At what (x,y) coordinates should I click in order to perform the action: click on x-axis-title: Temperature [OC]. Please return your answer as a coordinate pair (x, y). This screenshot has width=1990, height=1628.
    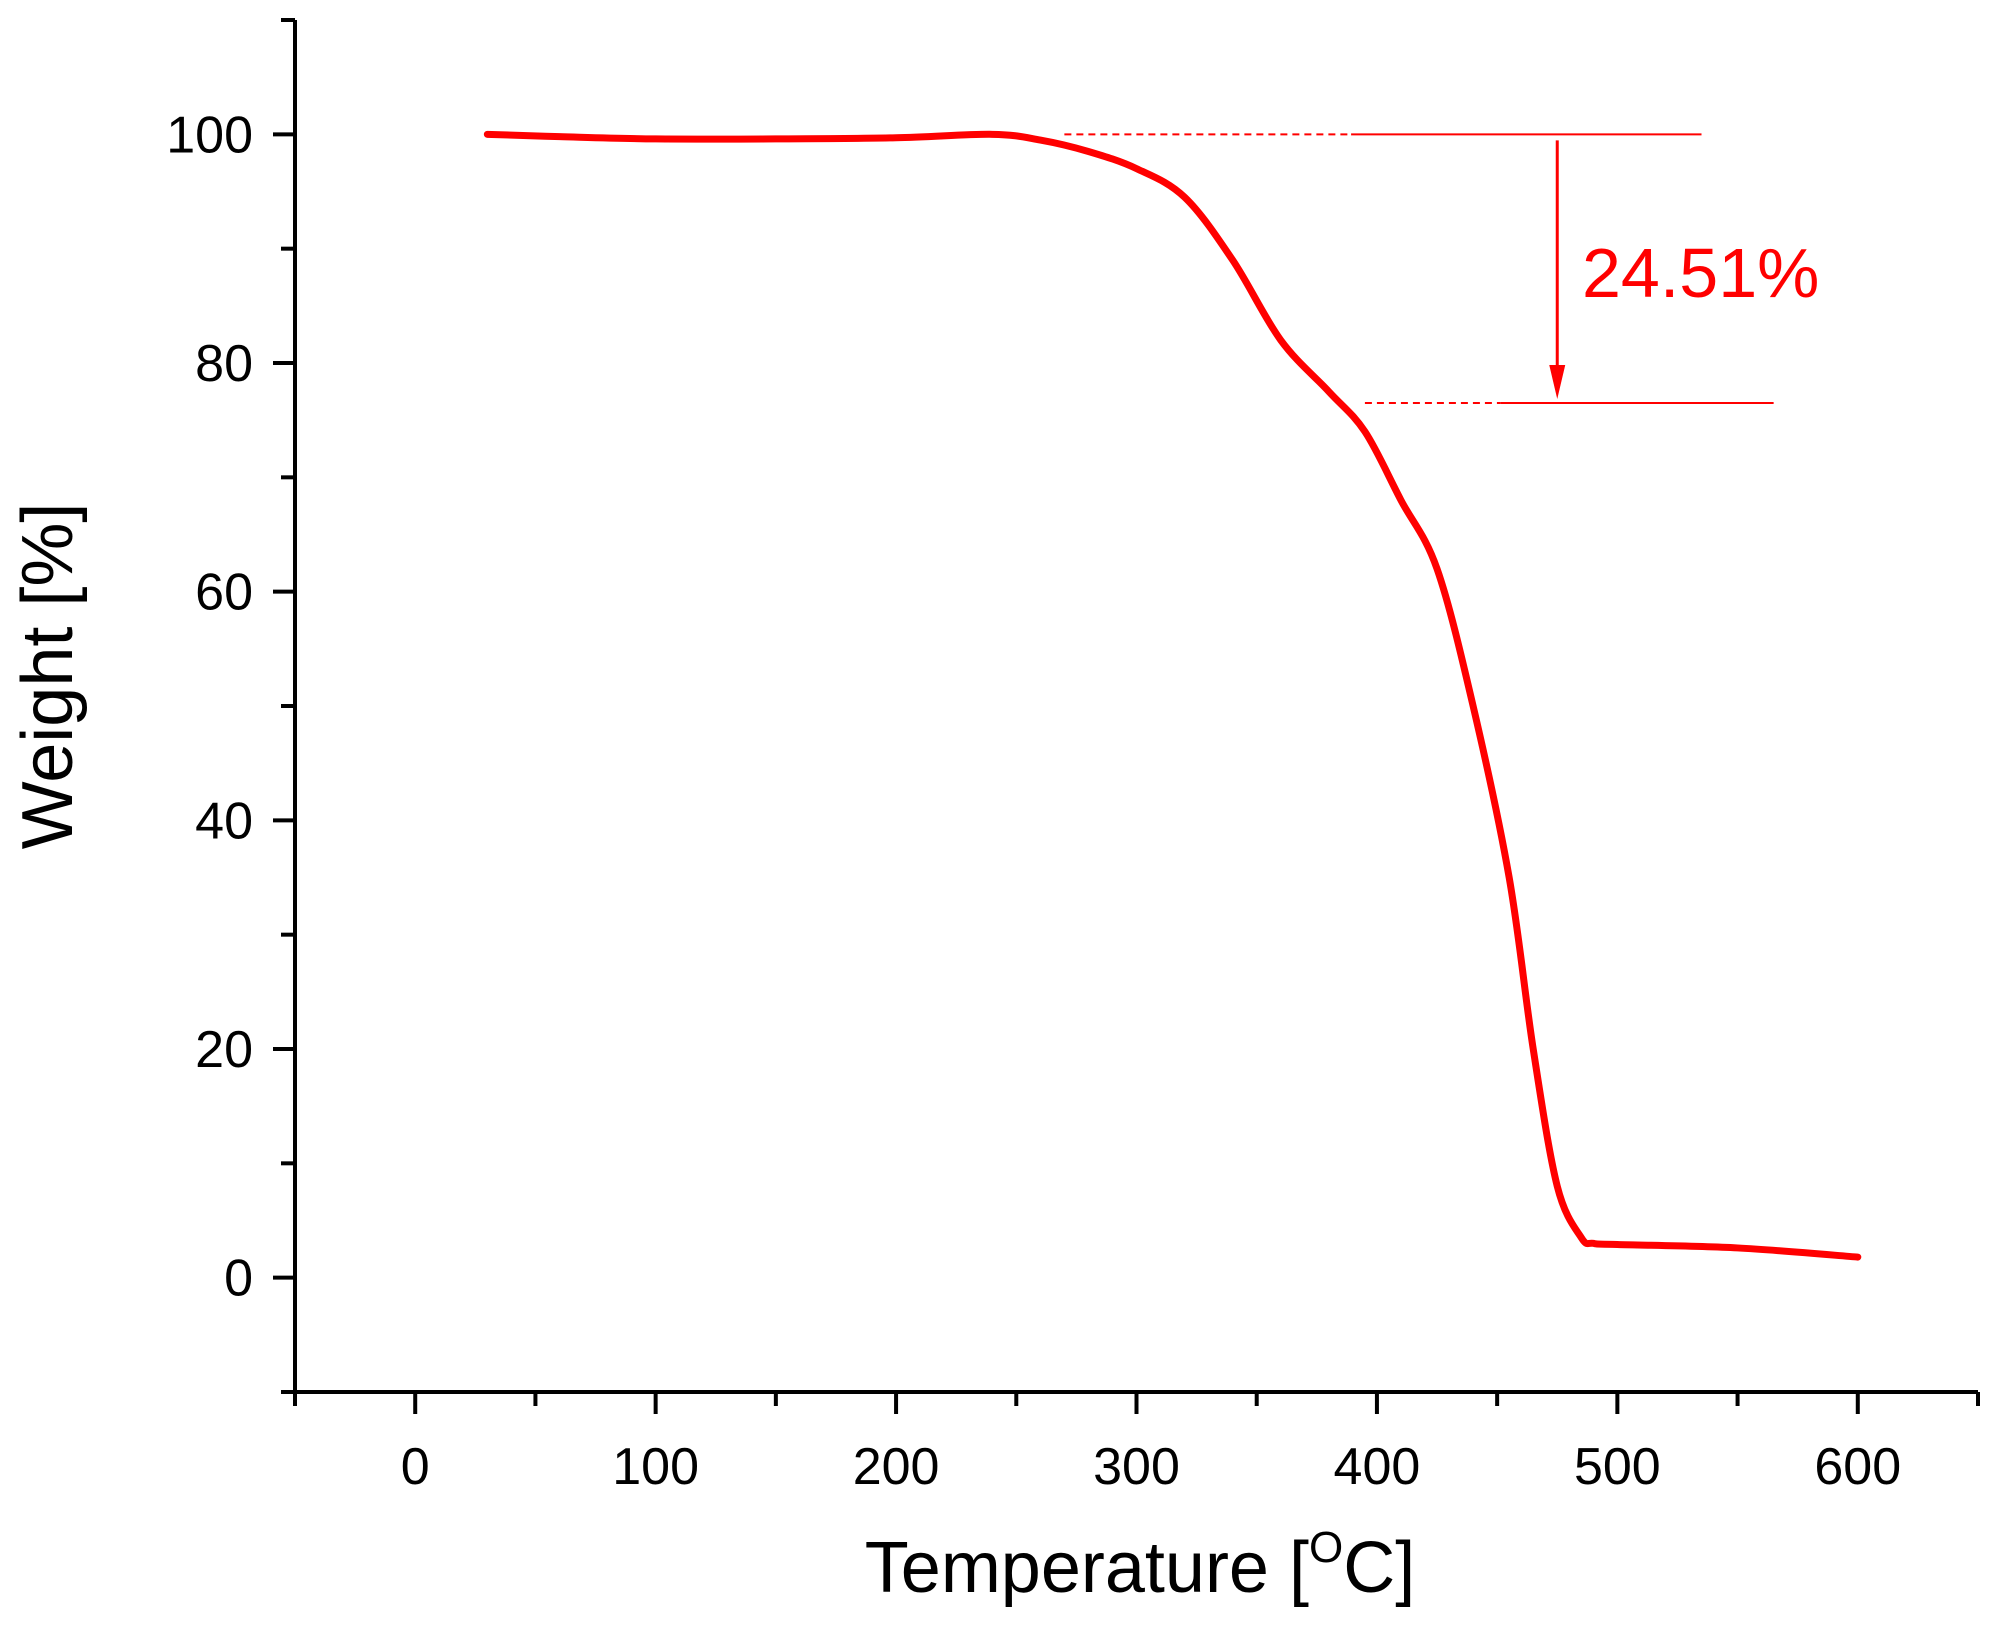
    Looking at the image, I should click on (1140, 1565).